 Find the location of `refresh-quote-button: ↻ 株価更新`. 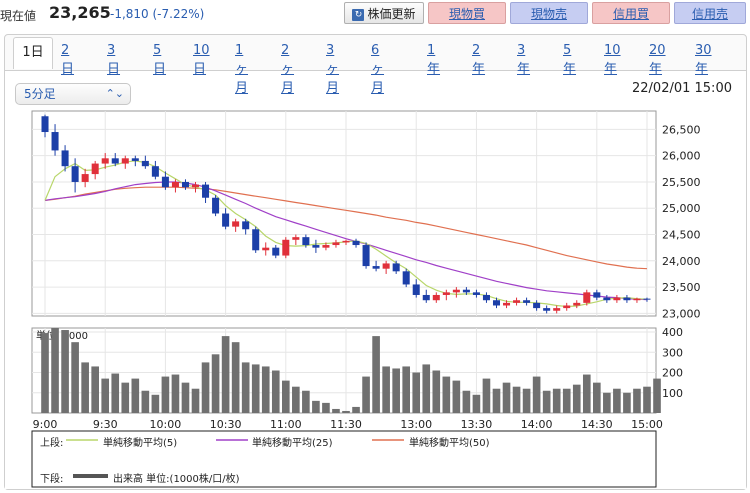

refresh-quote-button: ↻ 株価更新 is located at coordinates (384, 13).